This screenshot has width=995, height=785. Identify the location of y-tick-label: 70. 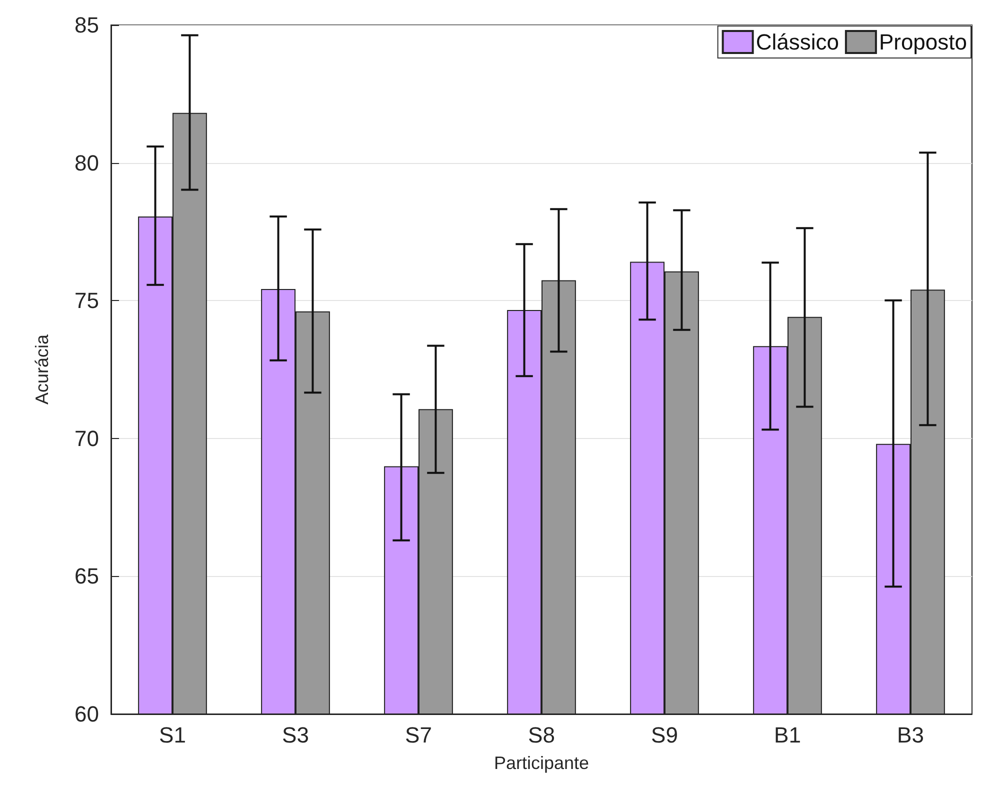
(86, 438).